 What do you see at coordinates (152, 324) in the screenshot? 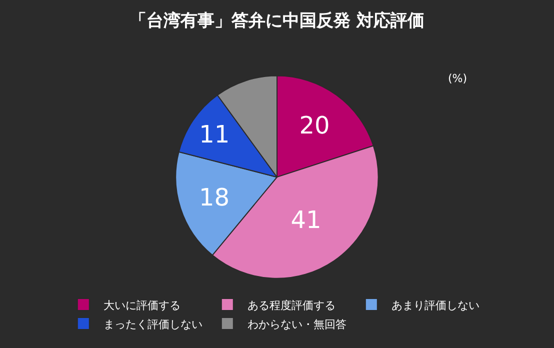
I see `legend-label: まったく評価しない` at bounding box center [152, 324].